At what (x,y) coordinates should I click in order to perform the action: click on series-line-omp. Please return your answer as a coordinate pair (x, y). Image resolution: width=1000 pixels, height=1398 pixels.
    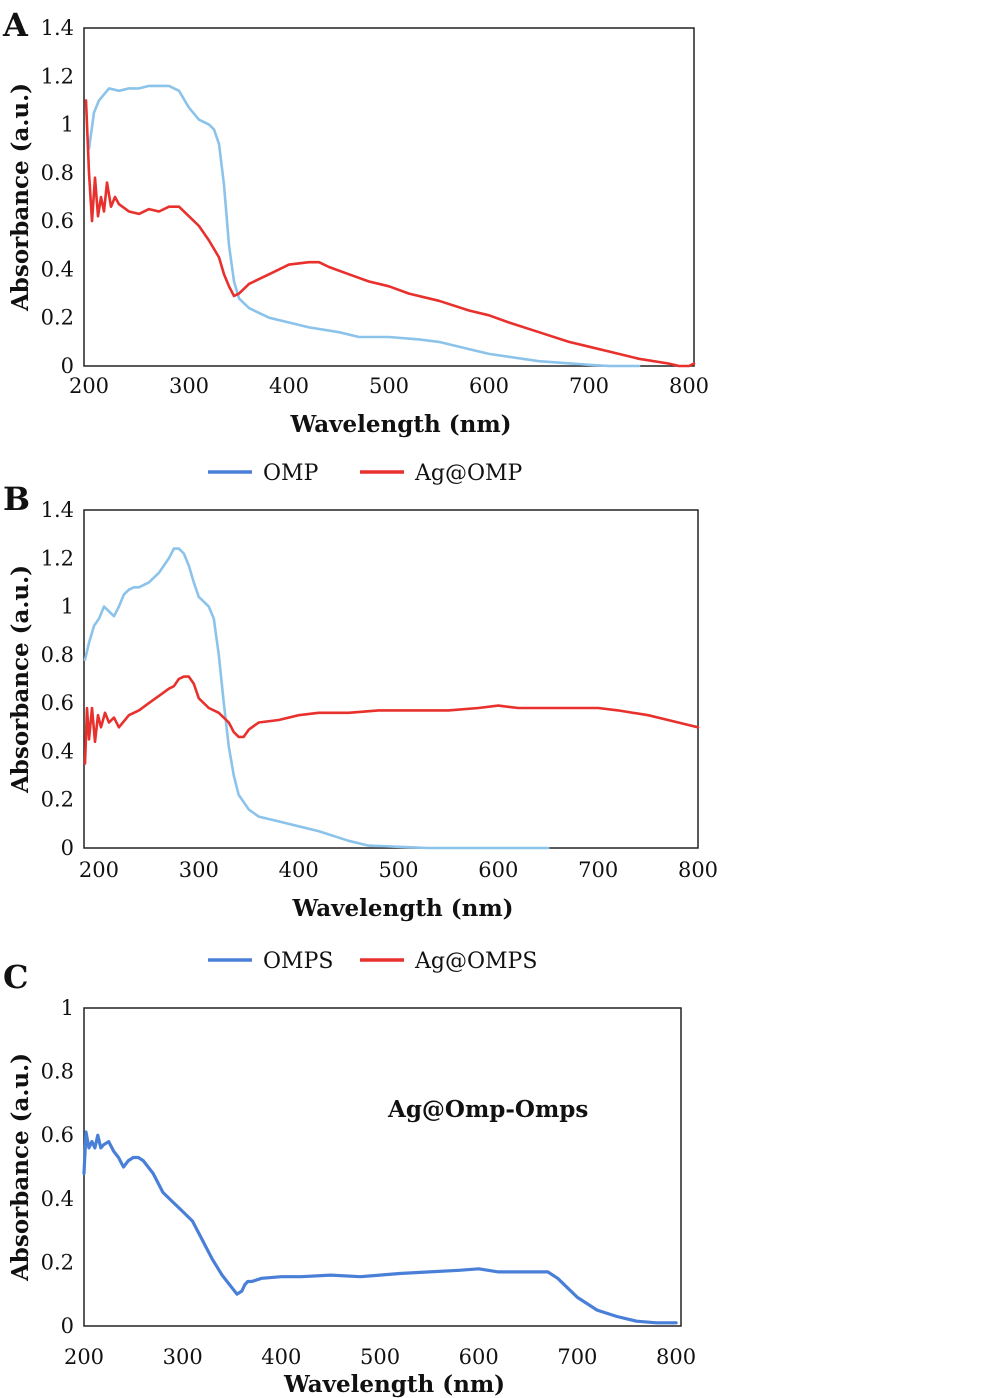
    Looking at the image, I should click on (364, 226).